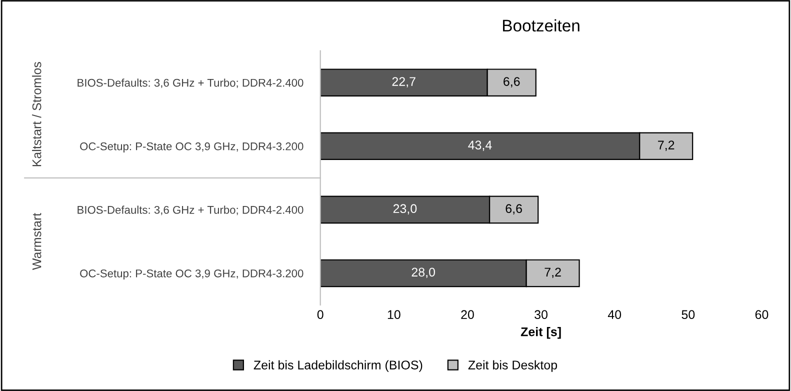 The image size is (791, 391). What do you see at coordinates (541, 25) in the screenshot?
I see `chart-title: Bootzeiten` at bounding box center [541, 25].